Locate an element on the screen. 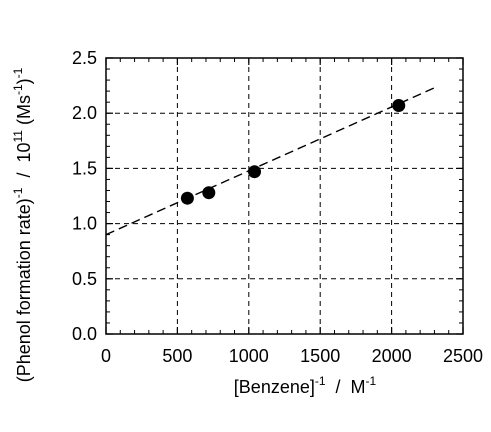  y-tick-label: 0.5 is located at coordinates (84, 279).